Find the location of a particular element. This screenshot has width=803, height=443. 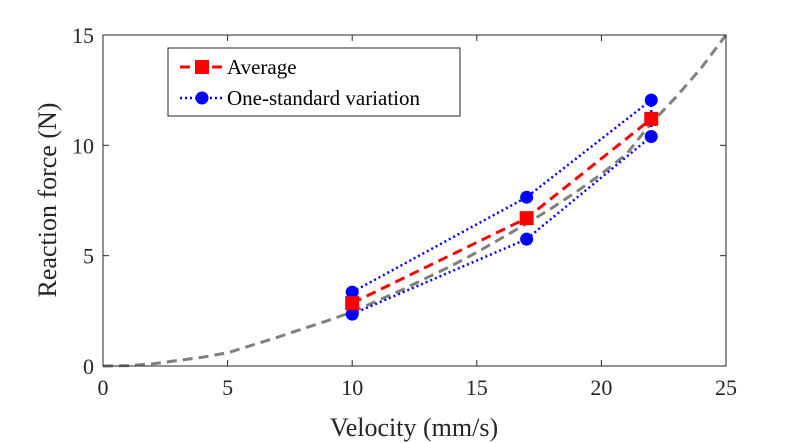

legend-std-marker is located at coordinates (202, 98).